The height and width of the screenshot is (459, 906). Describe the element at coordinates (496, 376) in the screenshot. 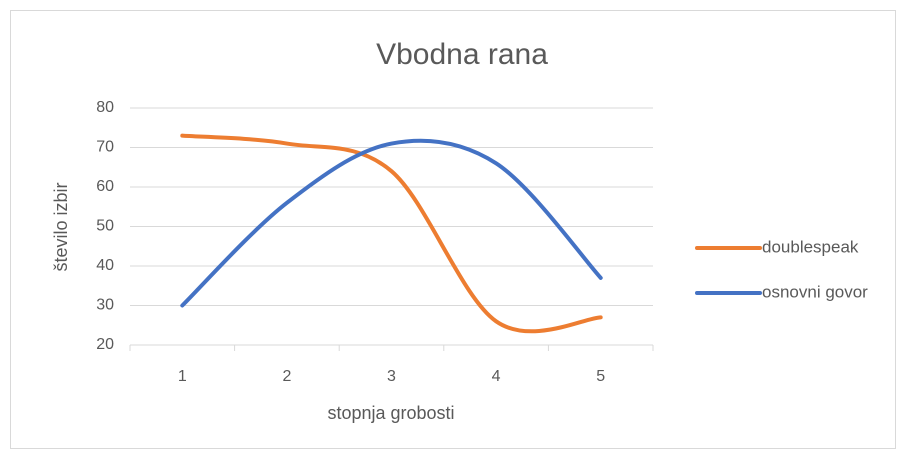

I see `x-tick-label: 4` at that location.